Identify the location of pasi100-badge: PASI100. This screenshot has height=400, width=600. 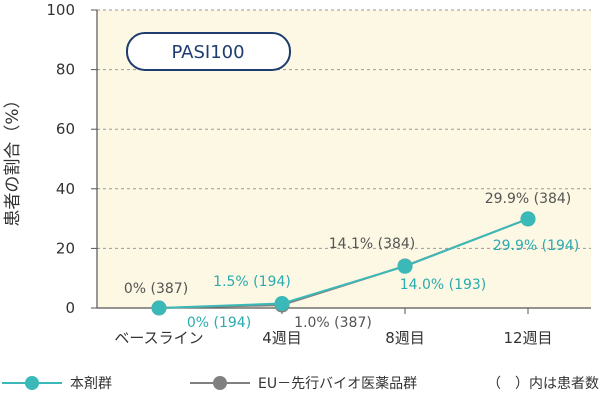
(208, 51).